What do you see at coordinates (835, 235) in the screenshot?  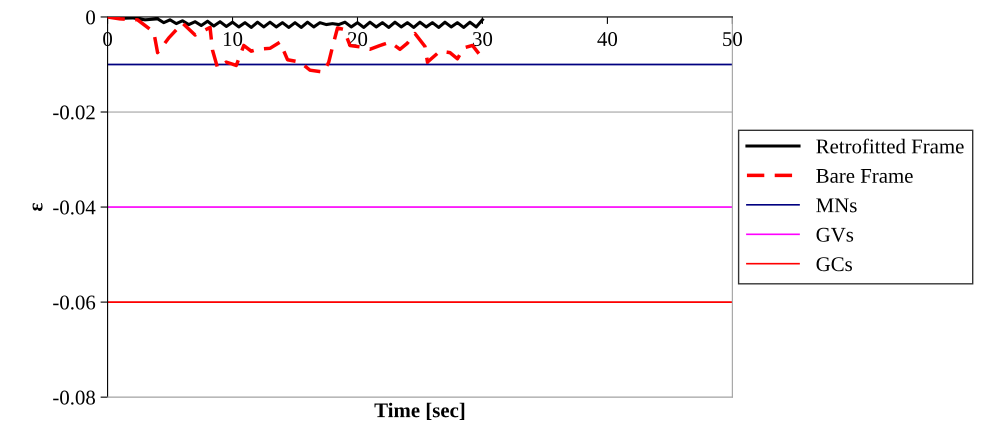 I see `legend-label: GVs` at bounding box center [835, 235].